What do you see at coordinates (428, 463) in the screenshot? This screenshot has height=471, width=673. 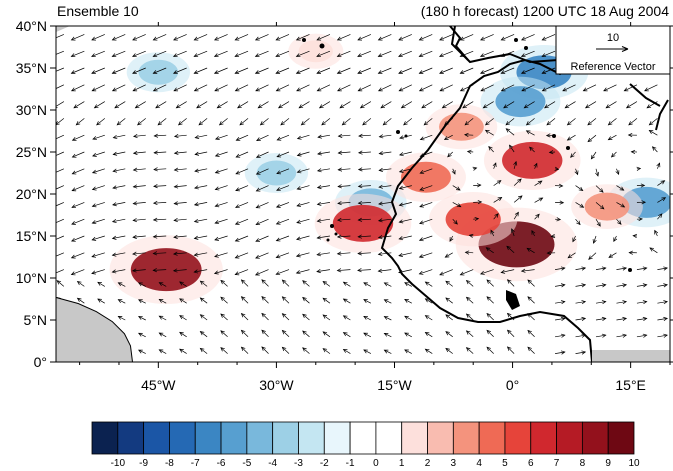 I see `colorbar-label: 2` at bounding box center [428, 463].